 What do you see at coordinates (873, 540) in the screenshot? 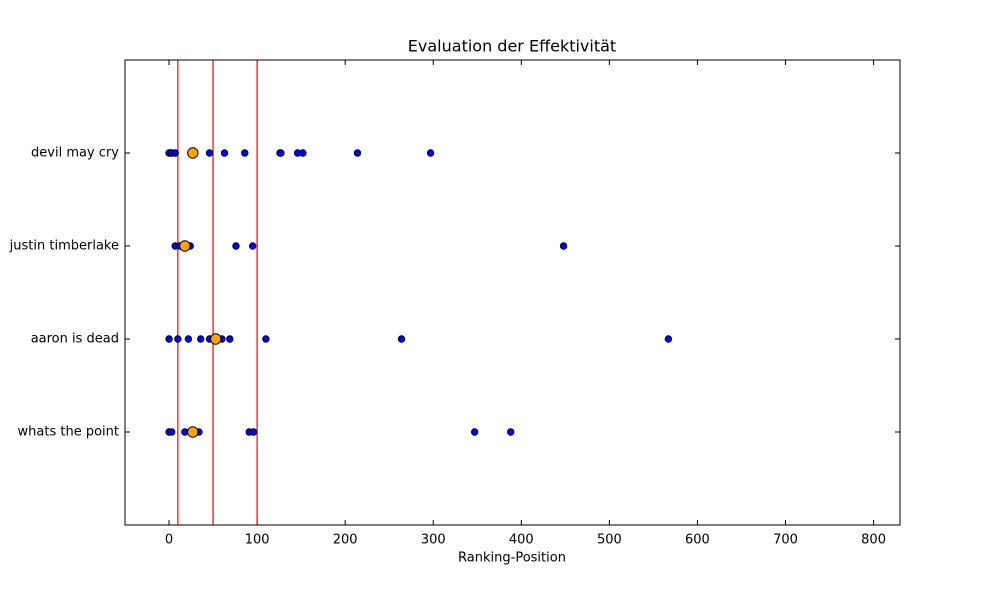
I see `x-tick-label: 800` at bounding box center [873, 540].